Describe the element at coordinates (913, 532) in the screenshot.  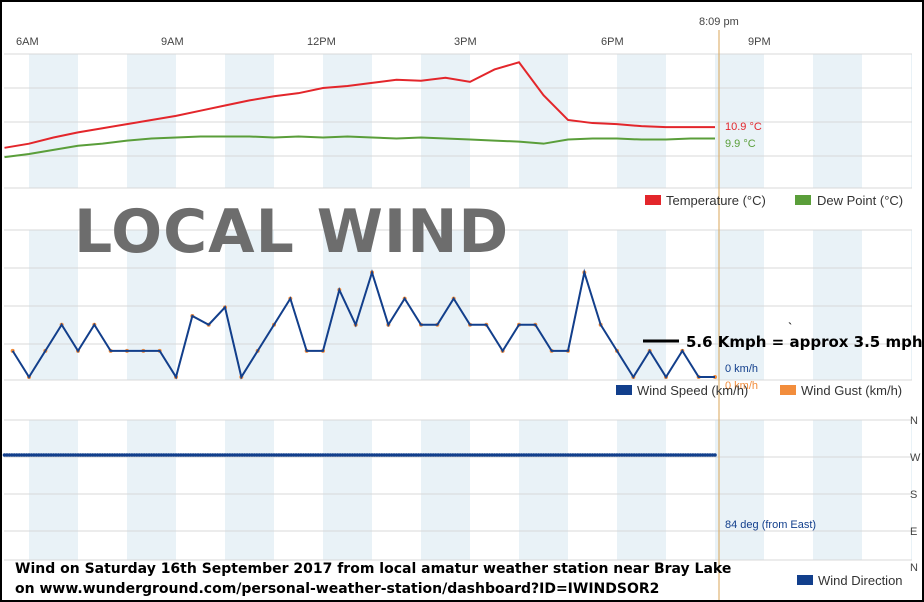
I see `direction-tick-e: E` at that location.